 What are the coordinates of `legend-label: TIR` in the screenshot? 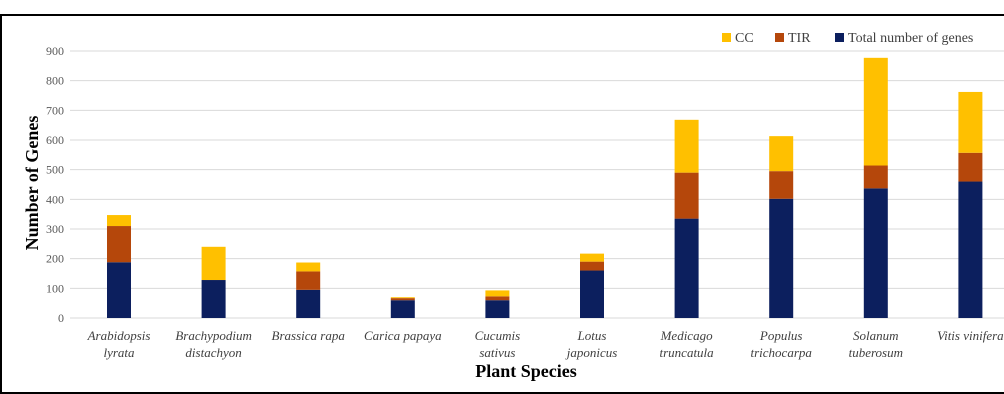 It's located at (799, 38).